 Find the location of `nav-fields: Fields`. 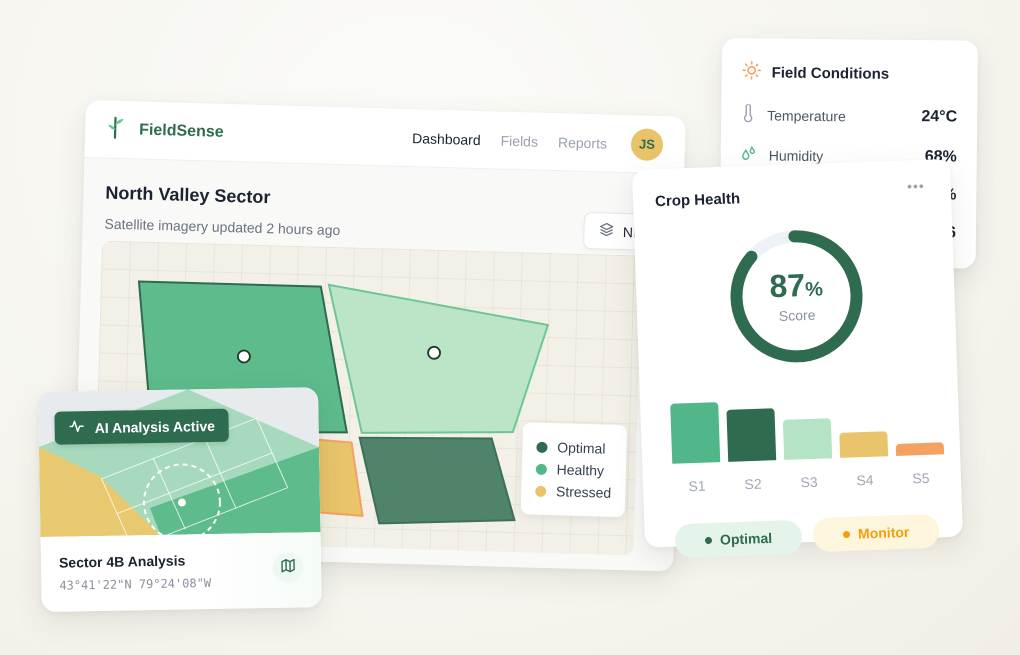

nav-fields: Fields is located at coordinates (519, 141).